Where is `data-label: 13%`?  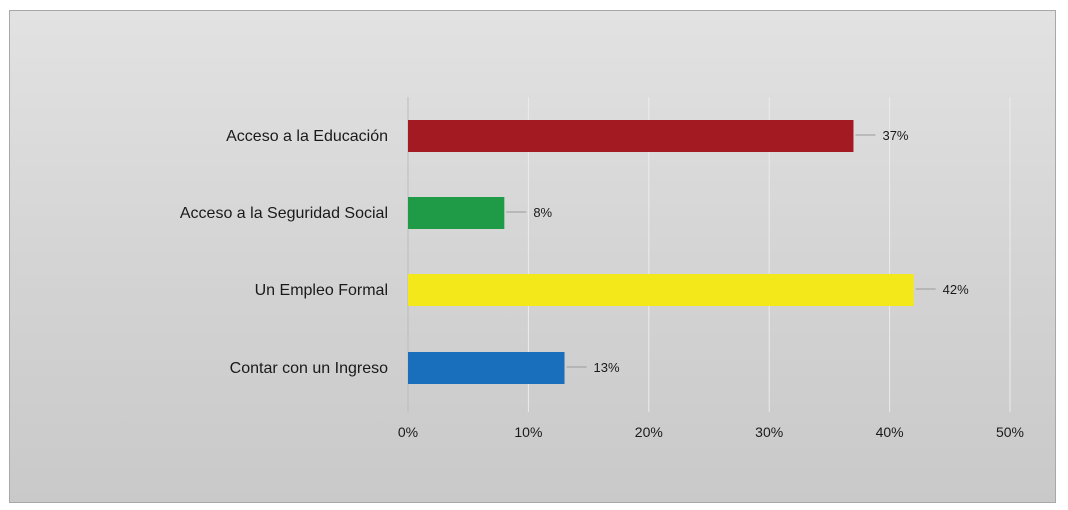
data-label: 13% is located at coordinates (607, 367).